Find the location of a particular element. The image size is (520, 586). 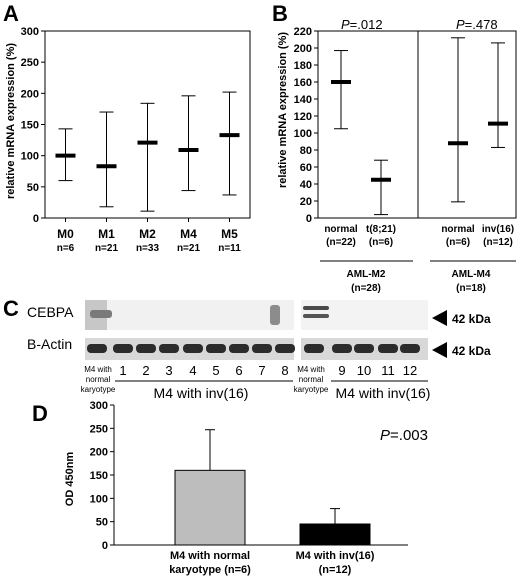

panel-d-pvalue: P=.003 is located at coordinates (404, 435).